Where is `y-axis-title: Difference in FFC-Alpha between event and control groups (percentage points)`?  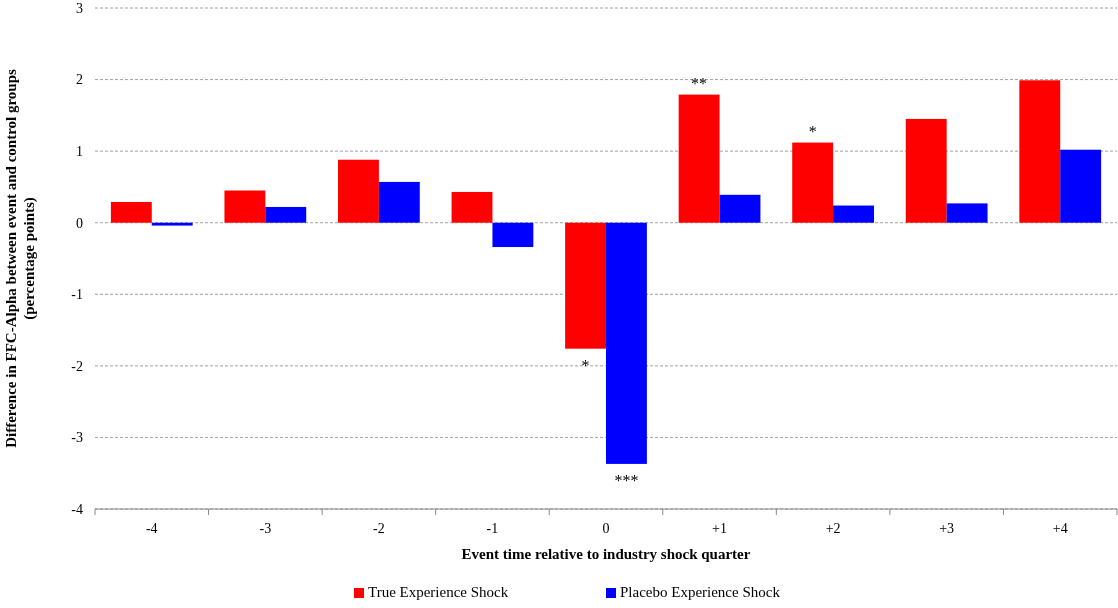
y-axis-title: Difference in FFC-Alpha between event and control groups (percentage points) is located at coordinates (20, 258).